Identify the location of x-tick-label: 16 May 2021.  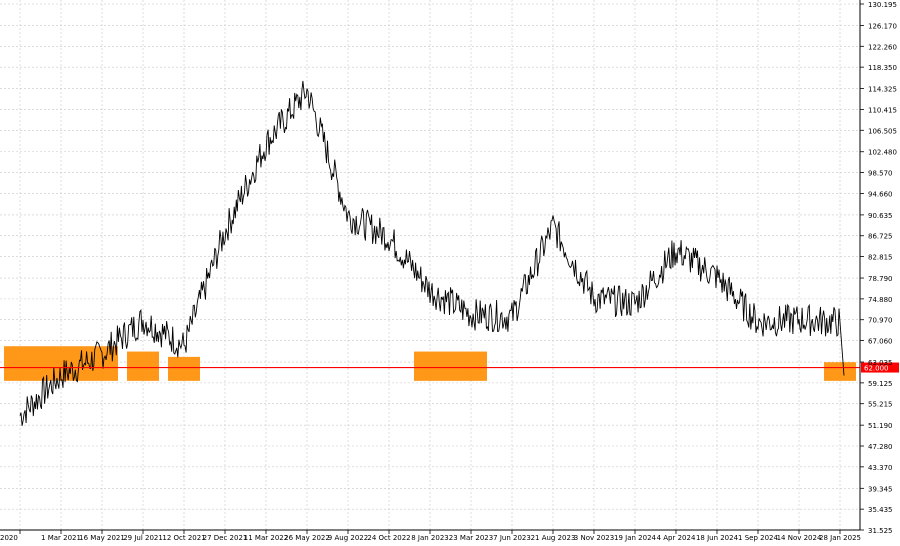
(102, 538).